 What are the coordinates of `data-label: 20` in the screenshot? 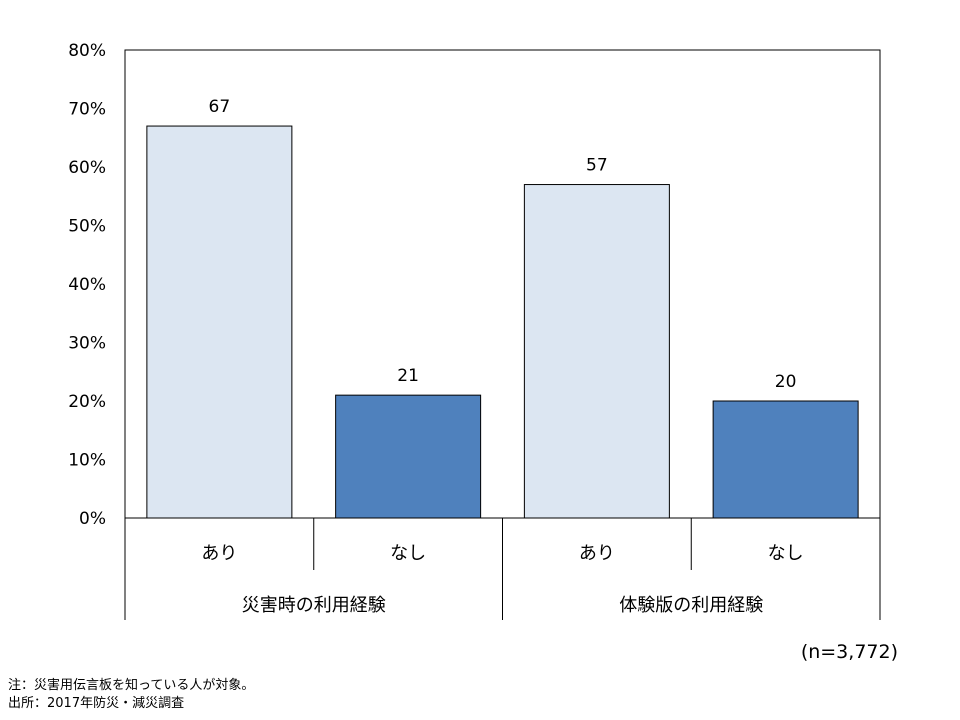 It's located at (786, 382).